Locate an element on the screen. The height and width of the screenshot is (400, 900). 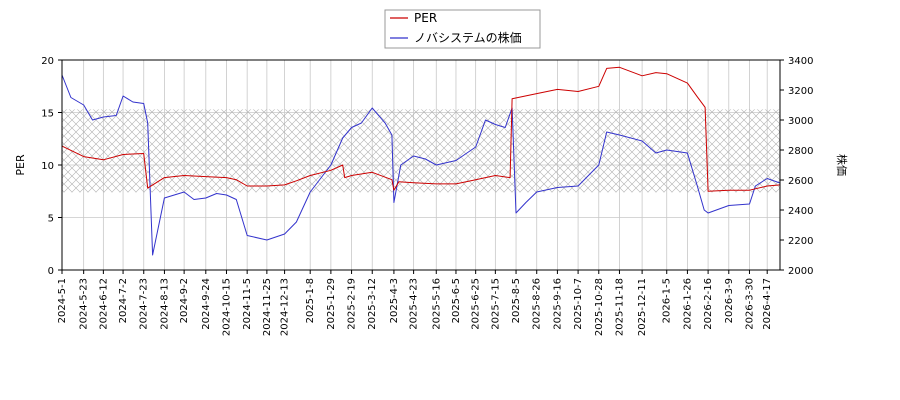
x-tick-label: 2026-4-17 is located at coordinates (767, 304).